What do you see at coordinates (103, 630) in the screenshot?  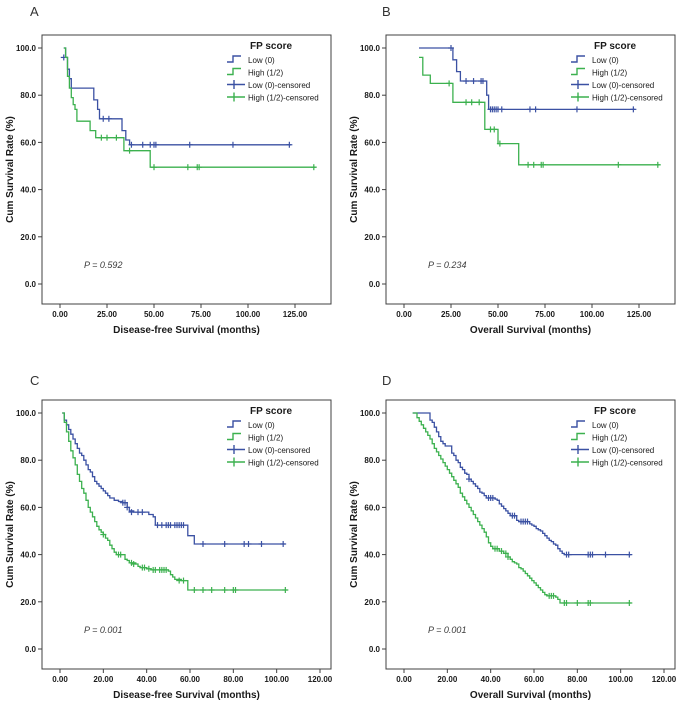 I see `p-value: P = 0.001` at bounding box center [103, 630].